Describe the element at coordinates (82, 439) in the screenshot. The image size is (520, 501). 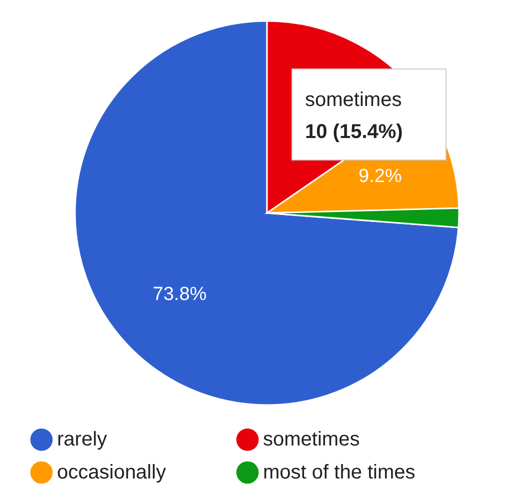
I see `legend-label: rarely` at that location.